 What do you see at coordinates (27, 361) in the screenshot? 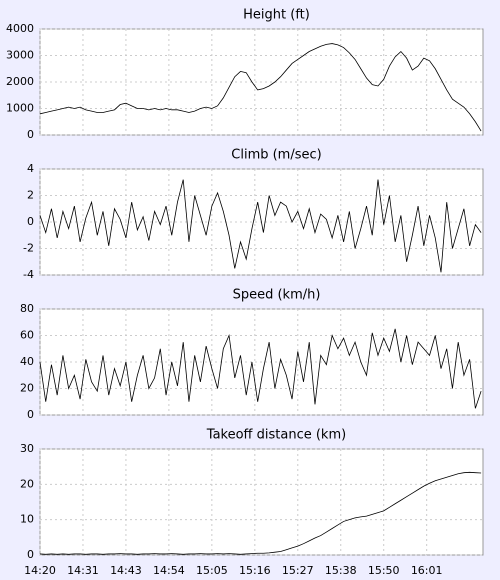
I see `y-tick-label: 40` at bounding box center [27, 361].